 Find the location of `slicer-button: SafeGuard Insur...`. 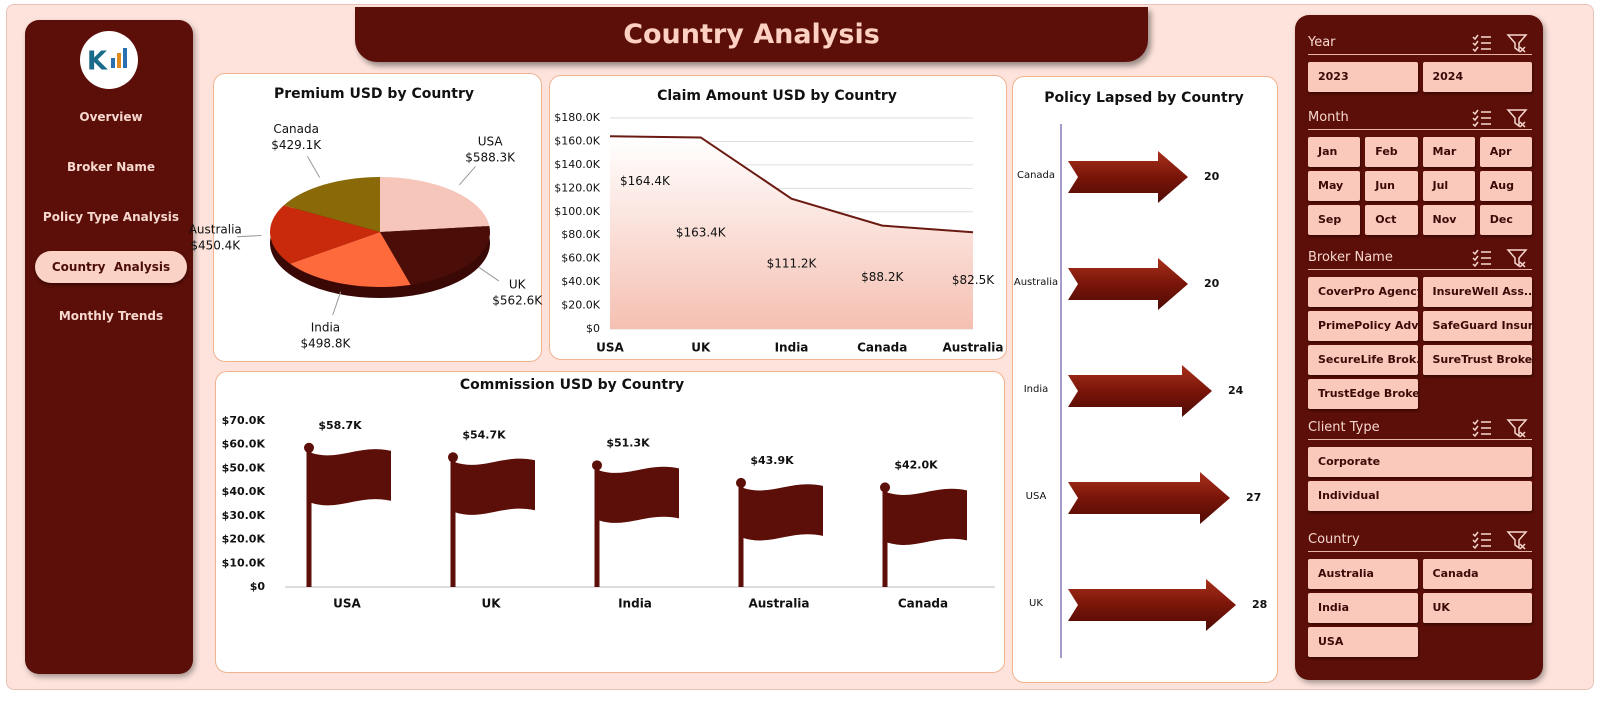

slicer-button: SafeGuard Insur... is located at coordinates (1477, 326).